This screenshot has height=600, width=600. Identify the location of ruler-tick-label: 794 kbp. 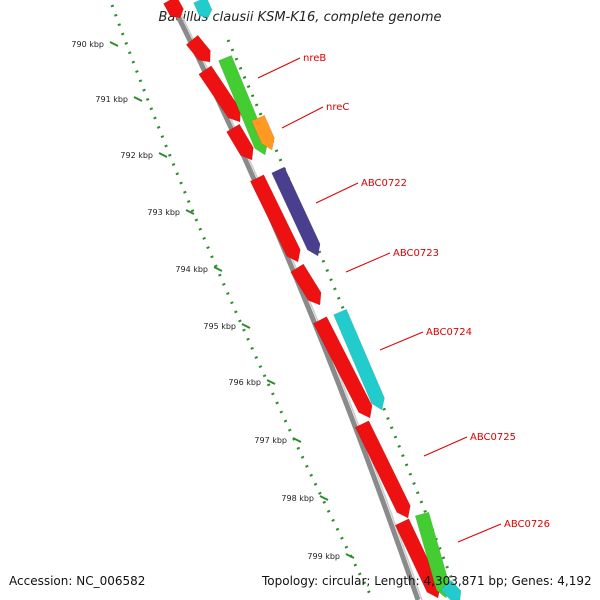
(191, 269).